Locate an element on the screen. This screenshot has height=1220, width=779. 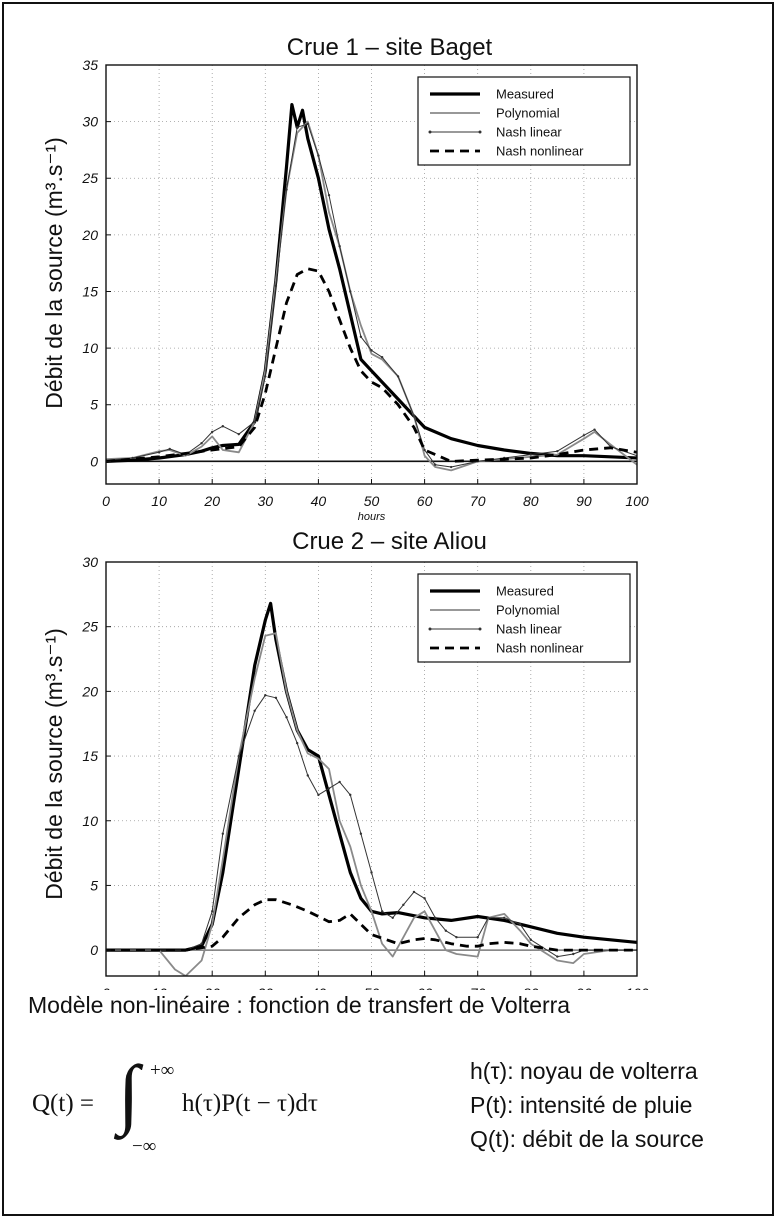
x-tick-label: 70 is located at coordinates (478, 501).